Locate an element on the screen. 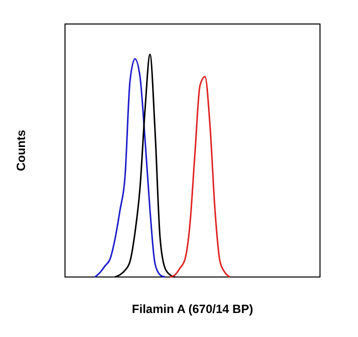 The width and height of the screenshot is (358, 337). x-axis-title: Filamin A (670/14 BP) is located at coordinates (193, 309).